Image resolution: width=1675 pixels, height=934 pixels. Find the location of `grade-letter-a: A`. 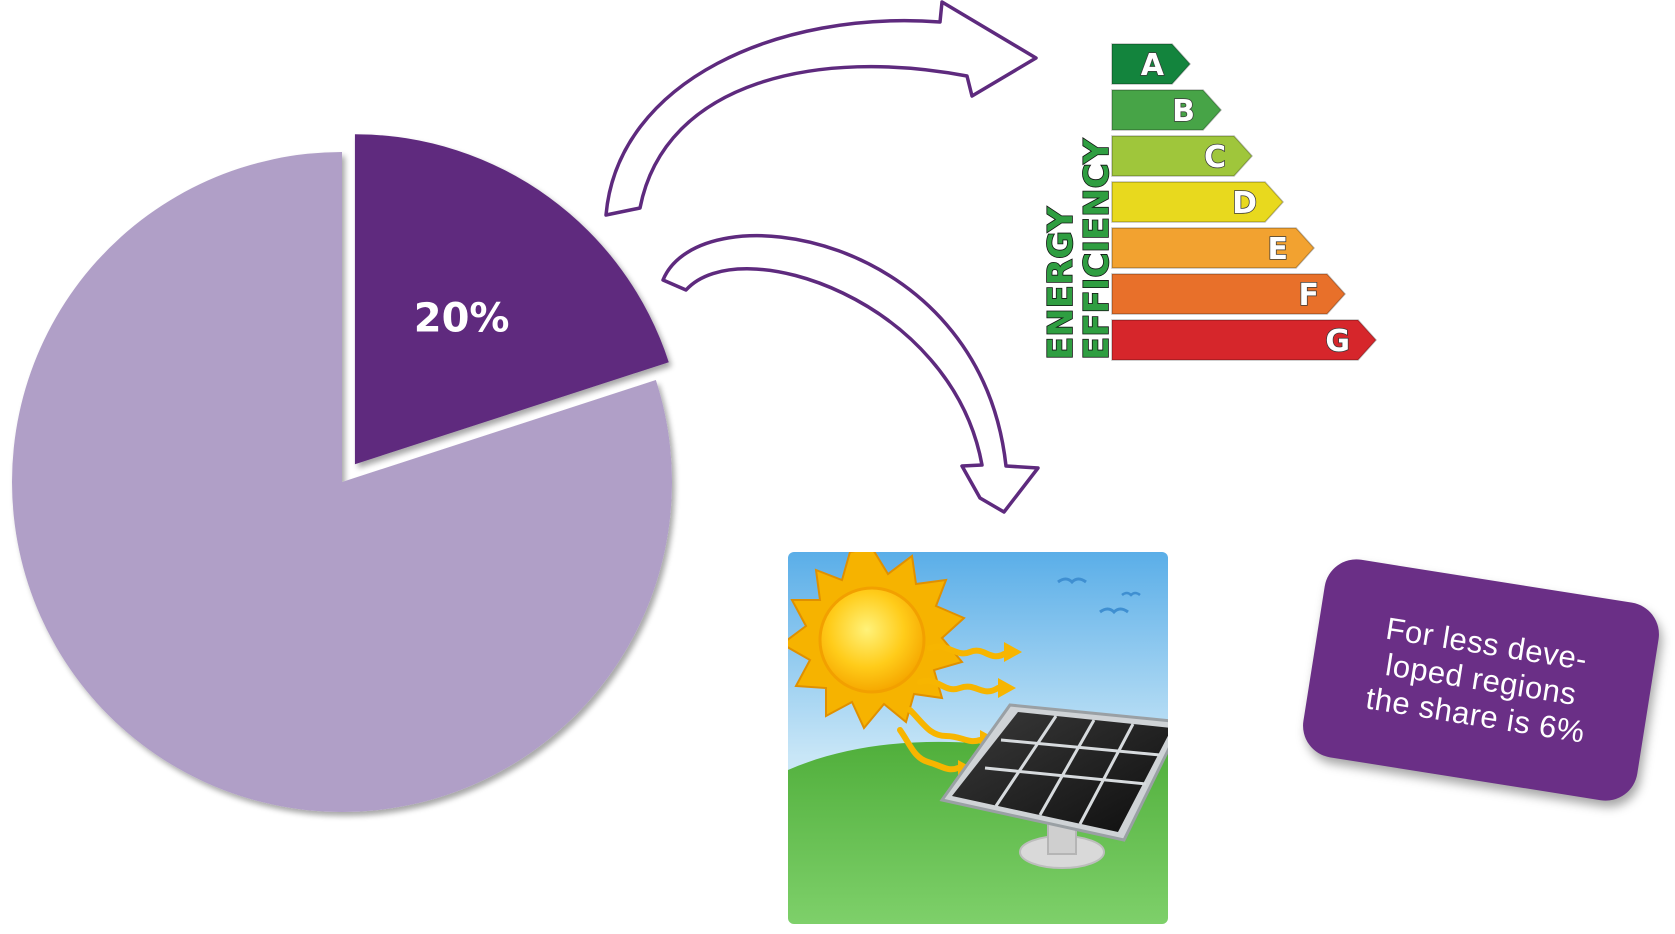

grade-letter-a: A is located at coordinates (1153, 65).